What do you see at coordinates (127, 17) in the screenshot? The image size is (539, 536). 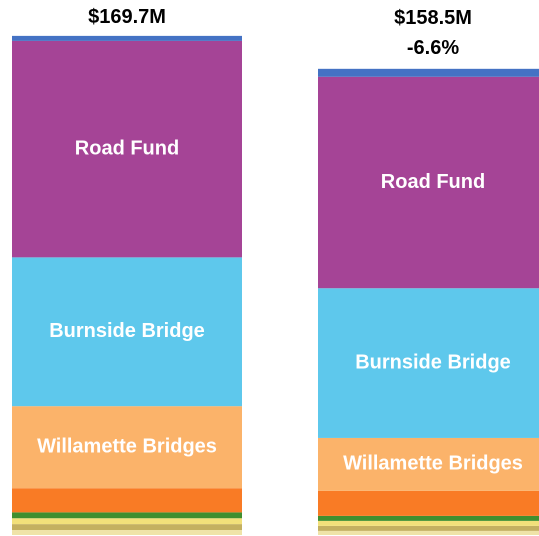 I see `total-label: $169.7M` at bounding box center [127, 17].